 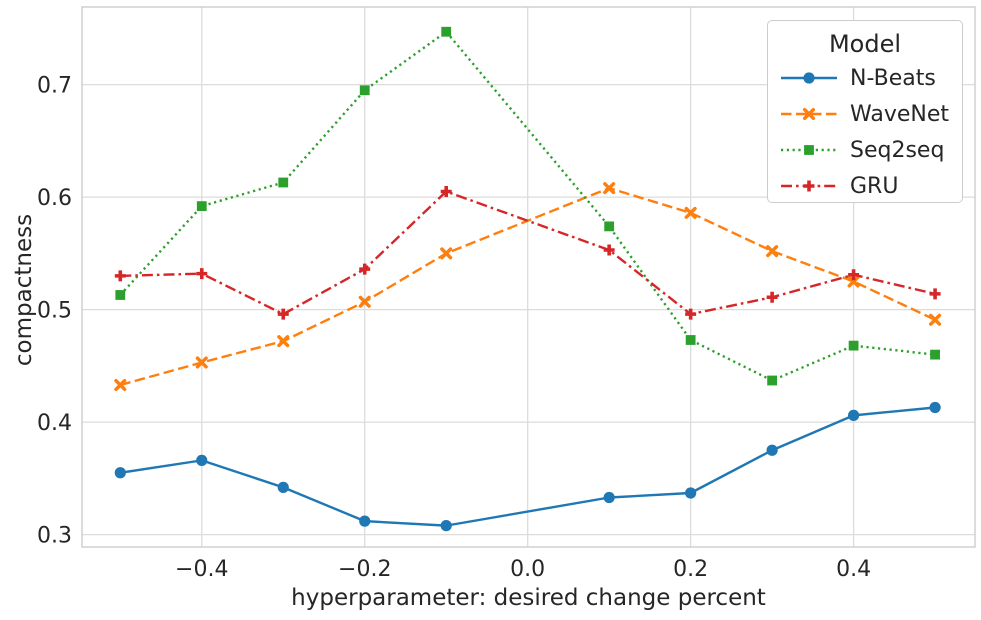 What do you see at coordinates (690, 569) in the screenshot?
I see `x-tick-label: 0.2` at bounding box center [690, 569].